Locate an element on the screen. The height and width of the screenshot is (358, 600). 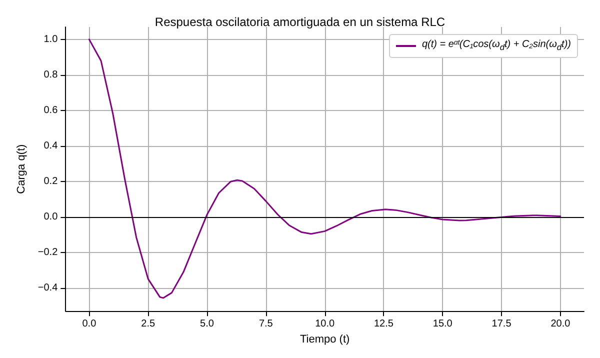
y-axis-title: Carga q(t) is located at coordinates (22, 169).